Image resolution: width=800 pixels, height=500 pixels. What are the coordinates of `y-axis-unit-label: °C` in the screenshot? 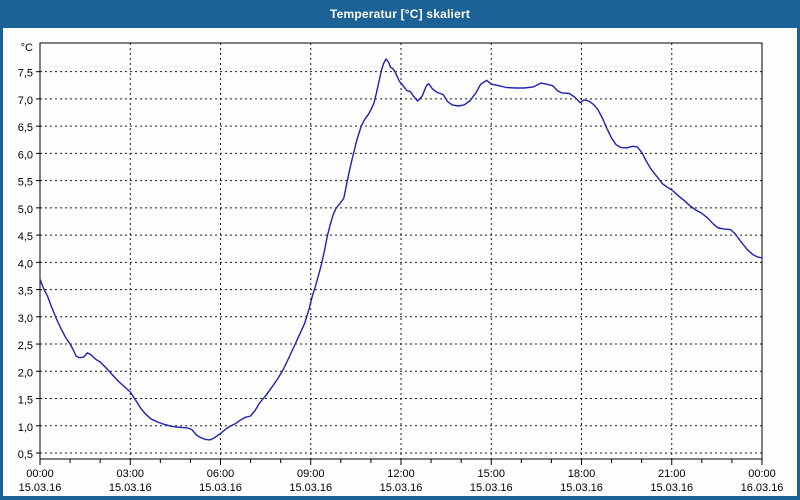 It's located at (27, 48).